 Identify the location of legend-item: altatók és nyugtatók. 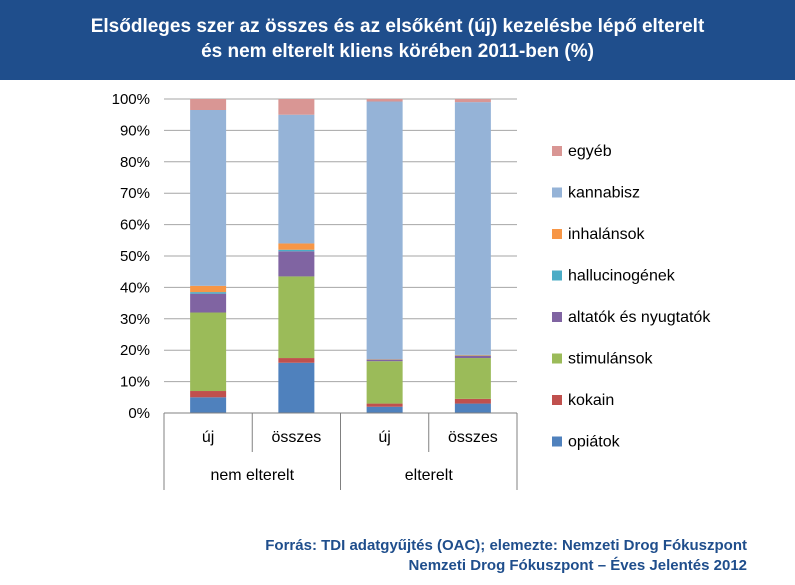
(631, 317).